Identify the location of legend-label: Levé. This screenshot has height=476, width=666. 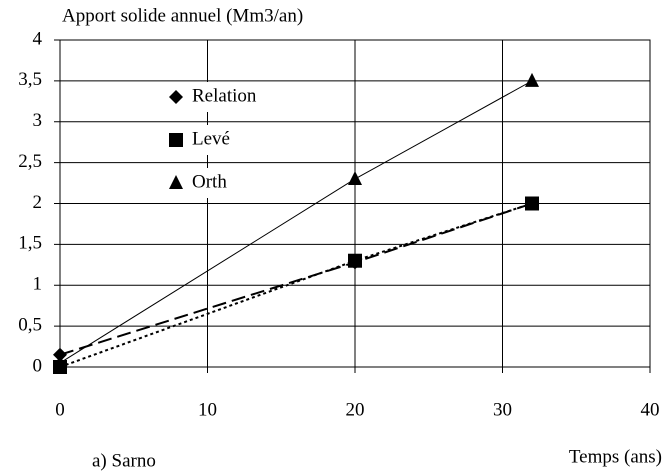
(211, 138).